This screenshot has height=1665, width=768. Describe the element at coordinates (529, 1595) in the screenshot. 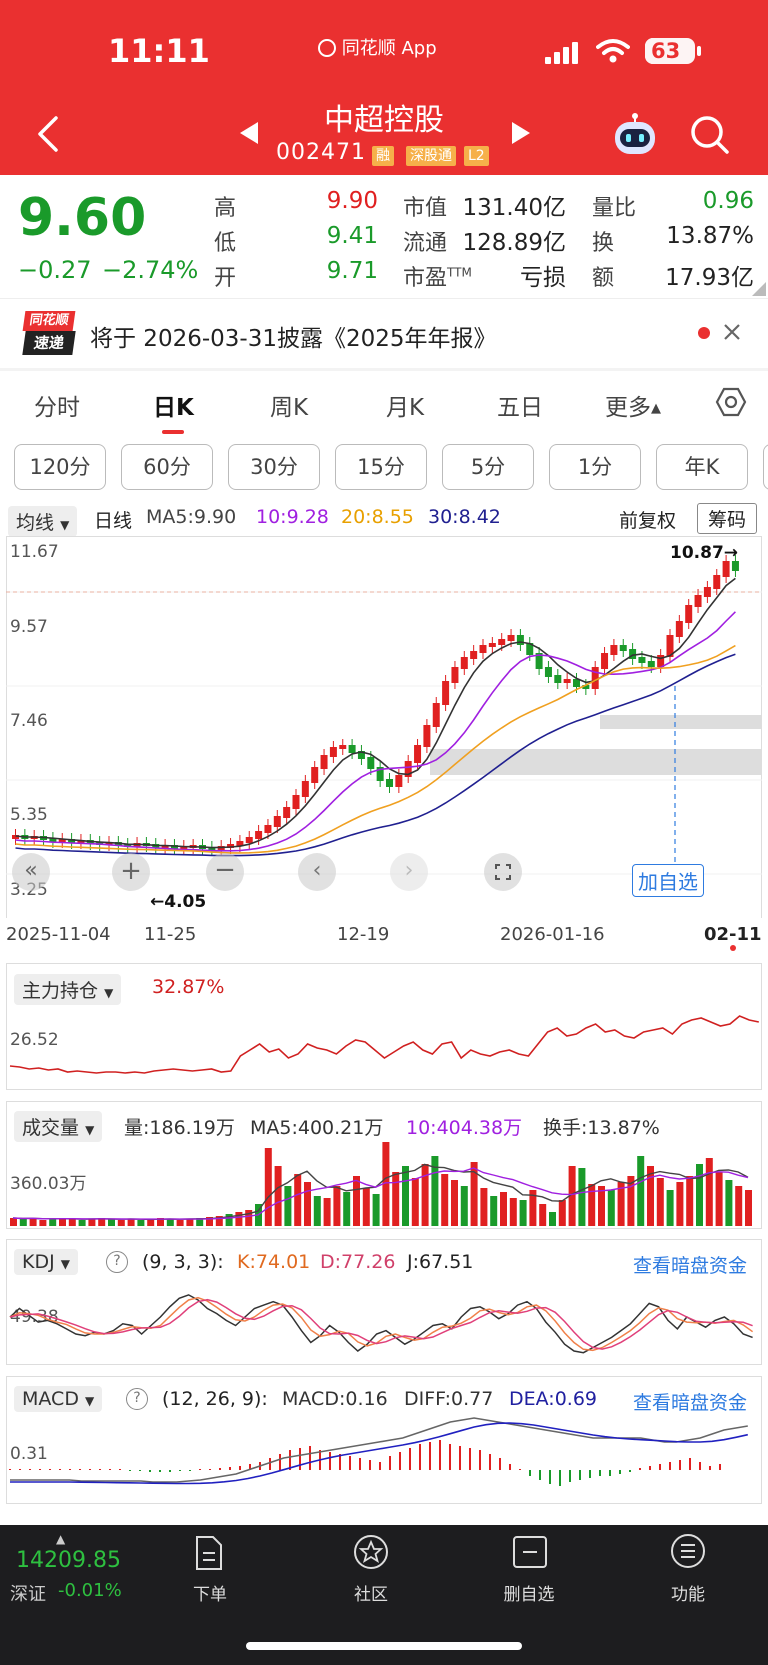

I see `nav-remove-watch: 删自选` at that location.